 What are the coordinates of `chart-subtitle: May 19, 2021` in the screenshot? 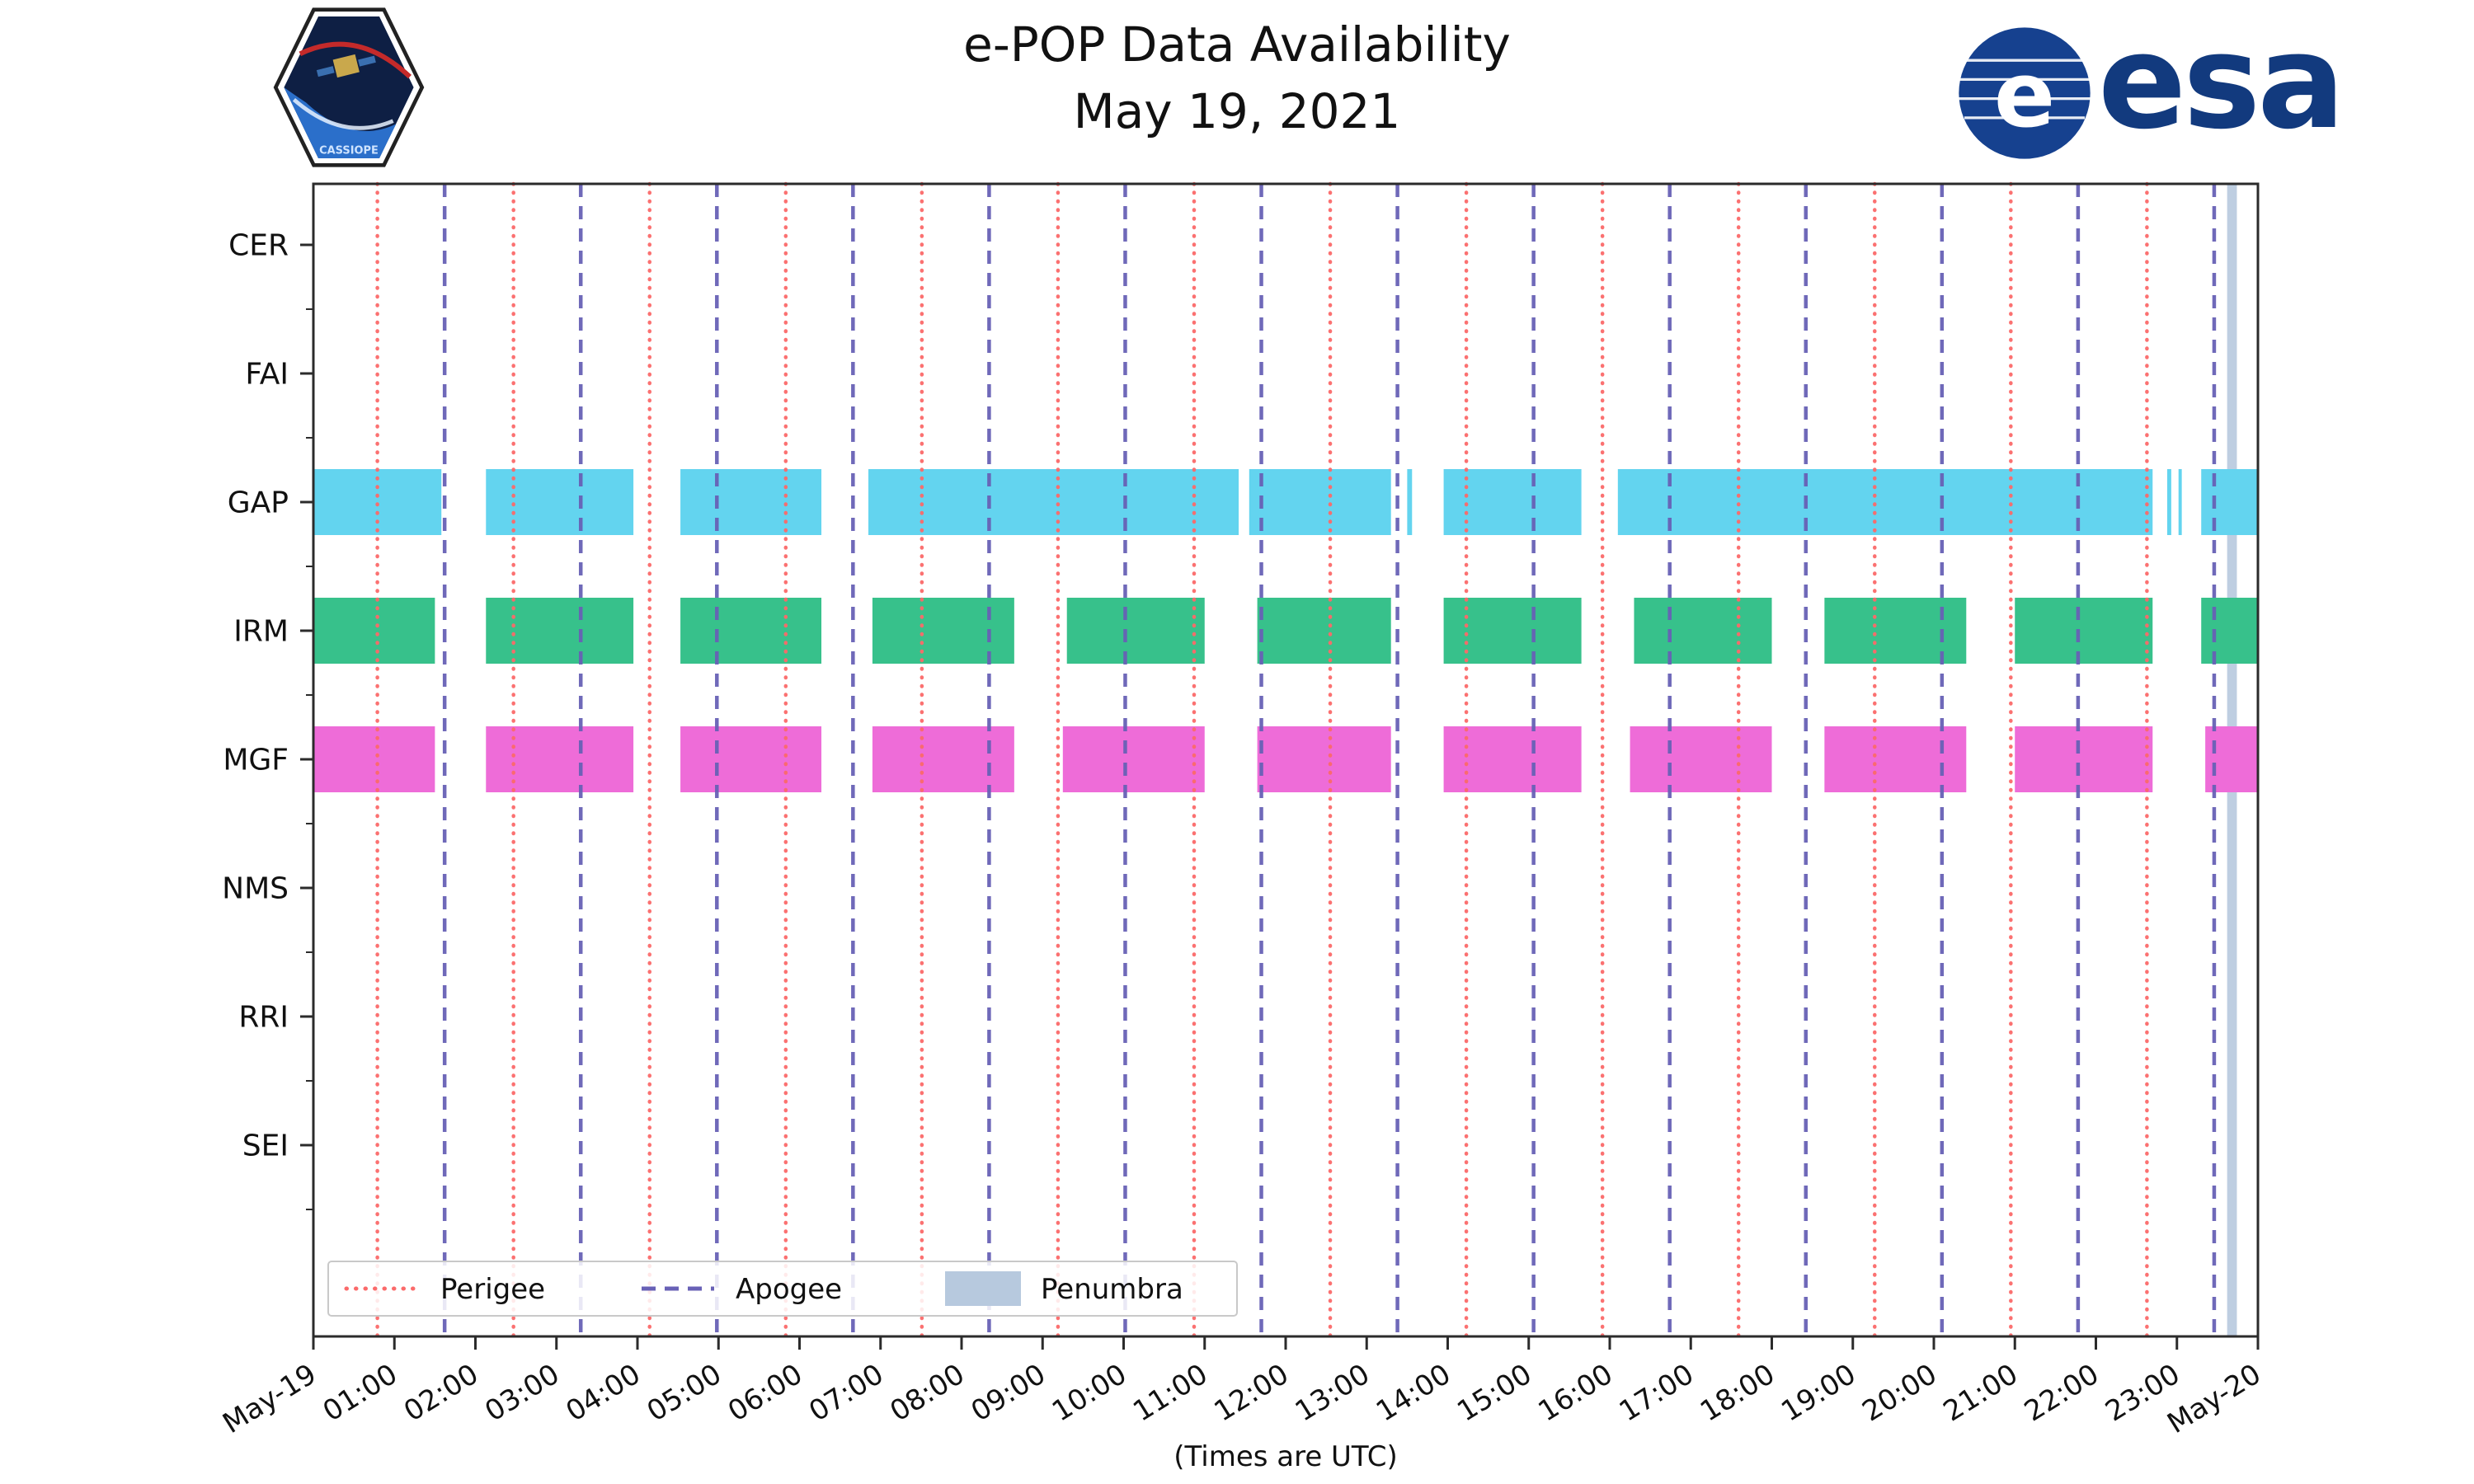 It's located at (1237, 112).